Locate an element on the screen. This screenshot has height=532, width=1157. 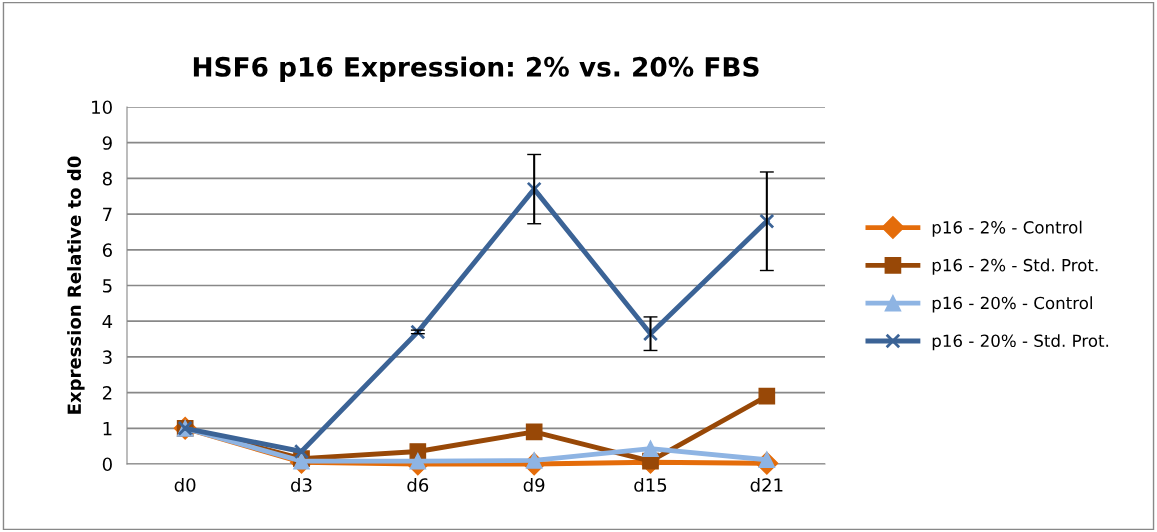
y-tick-label: 8 is located at coordinates (107, 178).